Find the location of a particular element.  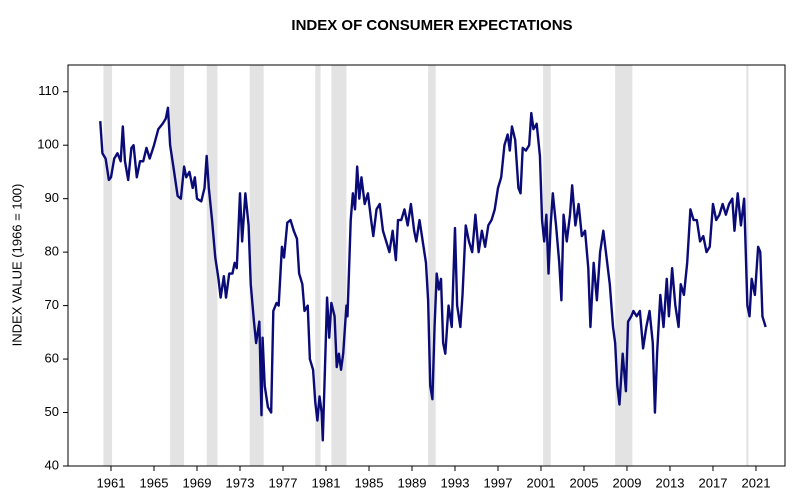

x-tick-label: 2005 is located at coordinates (584, 482).